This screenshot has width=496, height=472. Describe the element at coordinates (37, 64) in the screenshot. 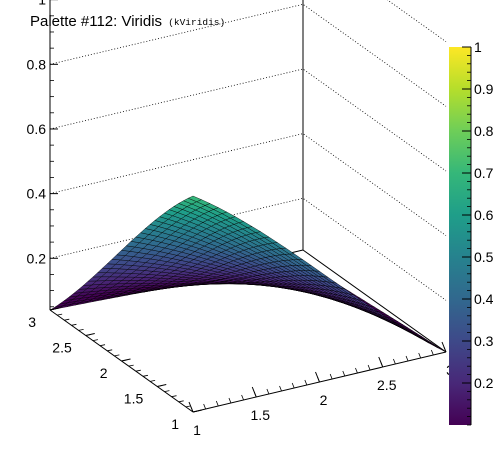

I see `z-tick-label: 0.8` at that location.